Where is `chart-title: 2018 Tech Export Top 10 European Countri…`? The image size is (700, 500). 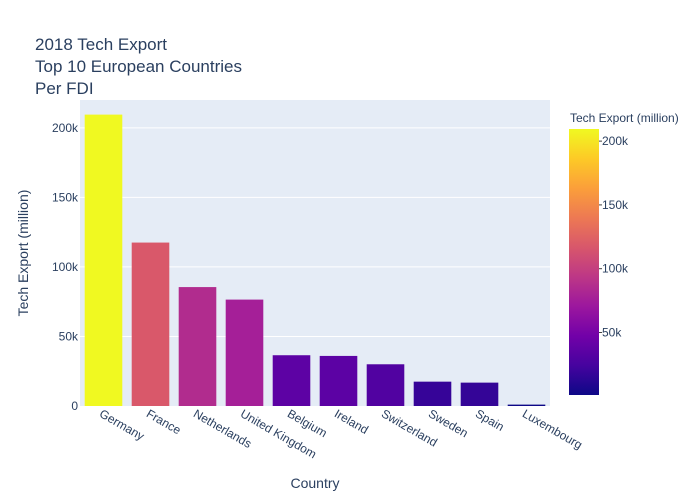 chart-title: 2018 Tech Export Top 10 European Countri… is located at coordinates (138, 66).